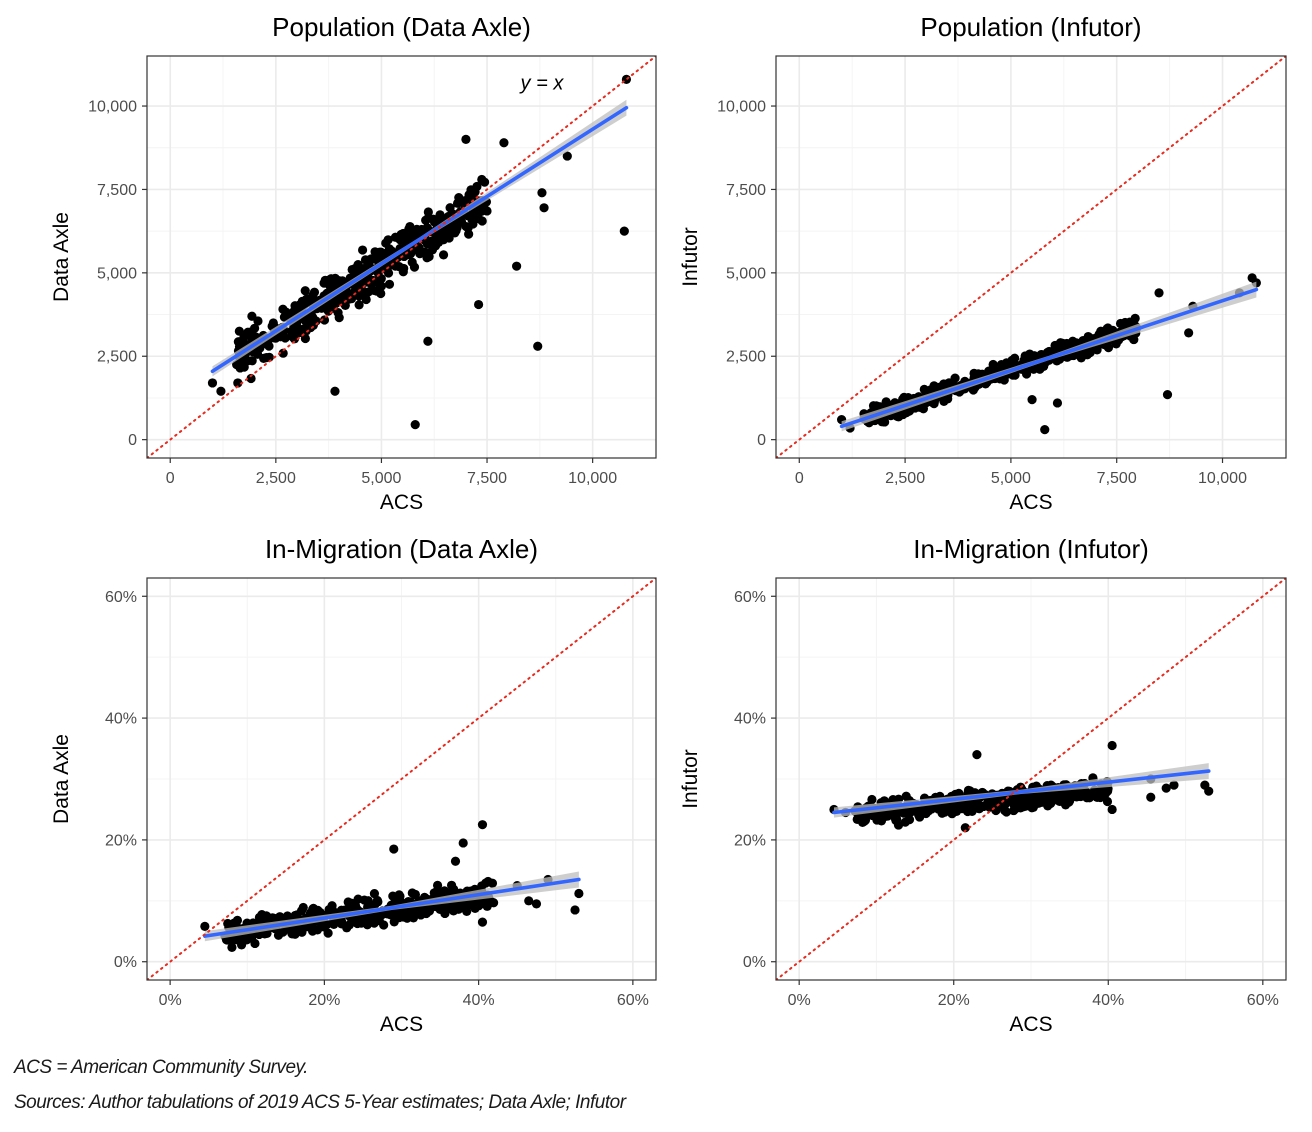 The width and height of the screenshot is (1312, 1132). What do you see at coordinates (61, 257) in the screenshot?
I see `y-axis-title: Data Axle` at bounding box center [61, 257].